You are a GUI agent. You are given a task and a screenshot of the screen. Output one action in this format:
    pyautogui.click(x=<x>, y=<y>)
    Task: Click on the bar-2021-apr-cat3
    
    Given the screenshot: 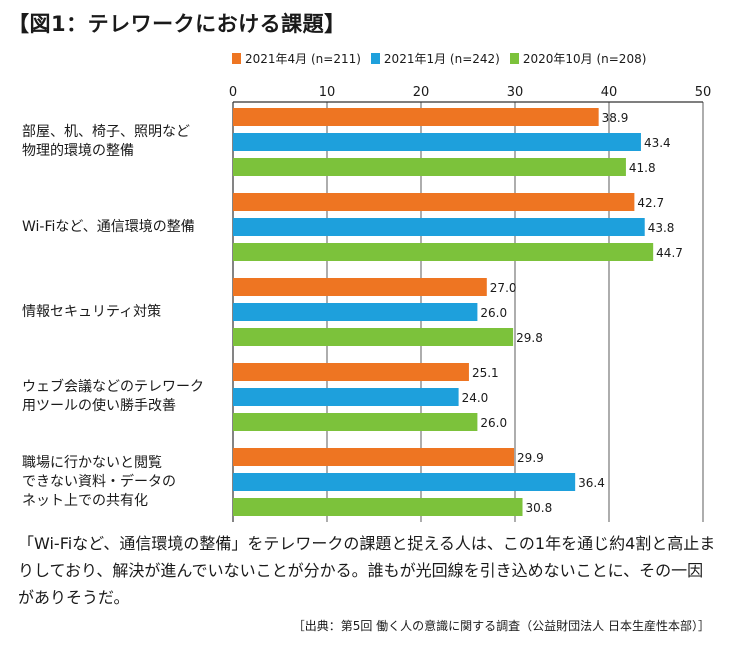 What is the action you would take?
    pyautogui.click(x=360, y=287)
    